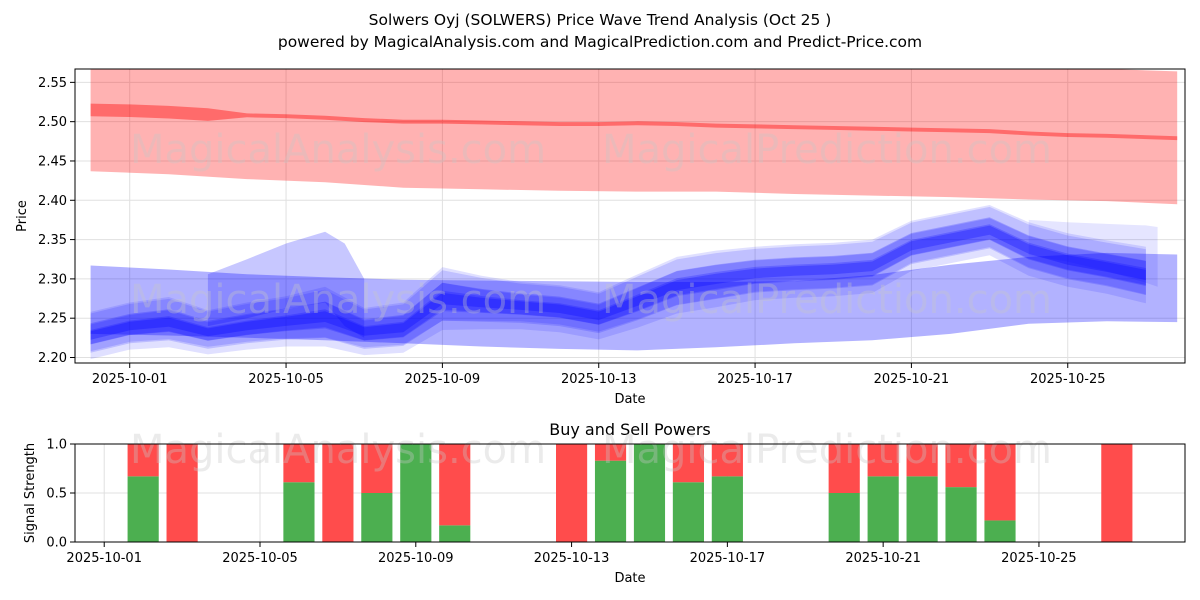  I want to click on price-y-tick-label-3: 2.35, so click(52, 240).